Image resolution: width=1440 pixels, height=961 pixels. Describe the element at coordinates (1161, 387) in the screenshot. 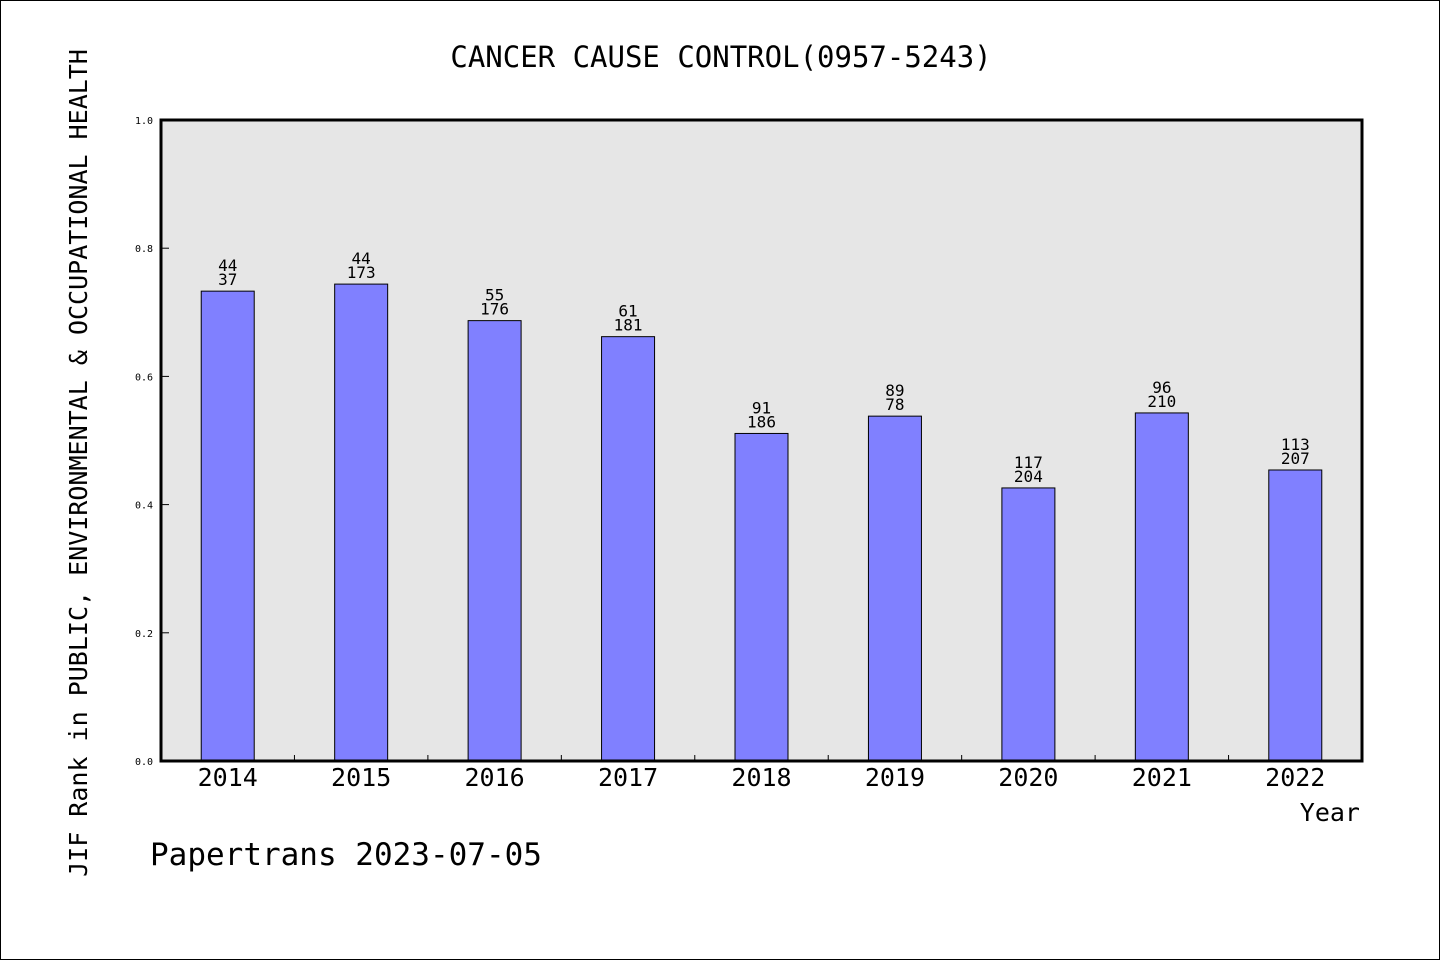

I see `bar-label-top-2021: 96` at that location.